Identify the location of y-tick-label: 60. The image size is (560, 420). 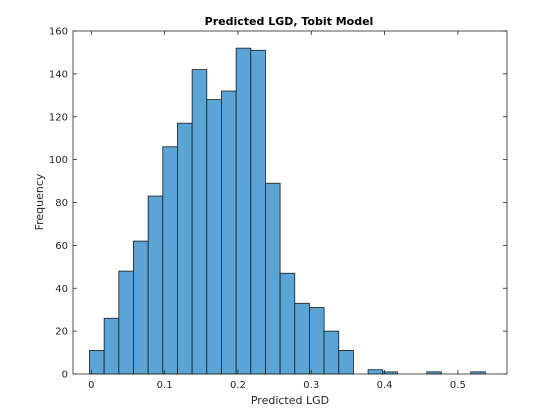
(61, 246).